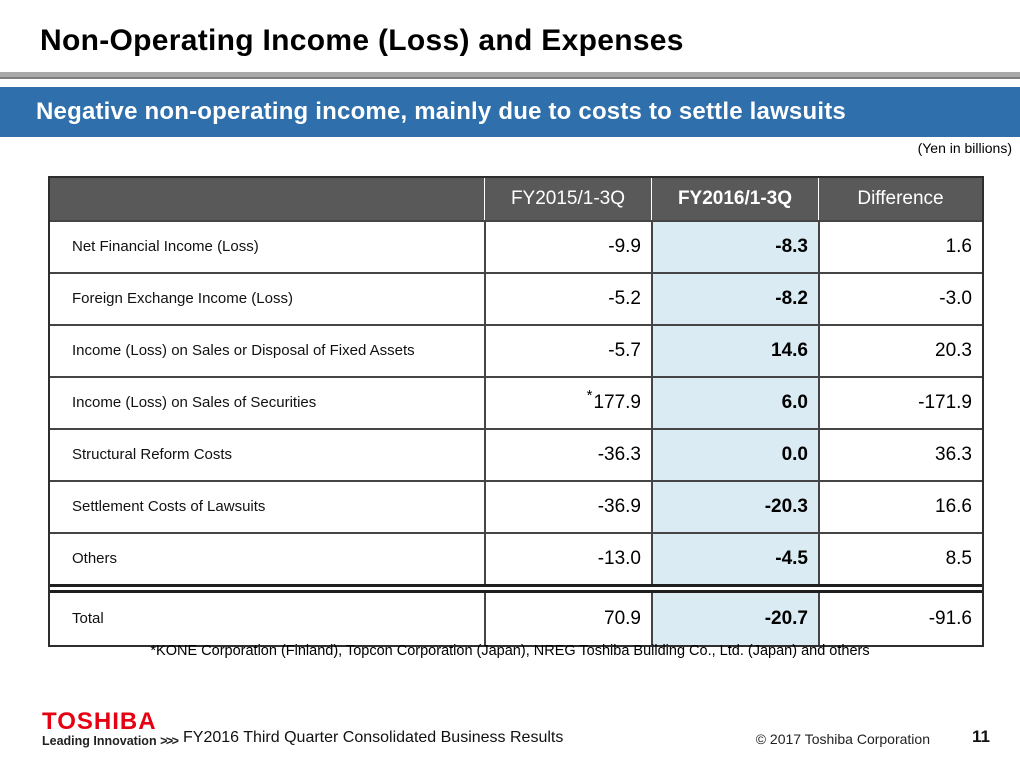  Describe the element at coordinates (900, 455) in the screenshot. I see `difference-value: 36.3` at that location.